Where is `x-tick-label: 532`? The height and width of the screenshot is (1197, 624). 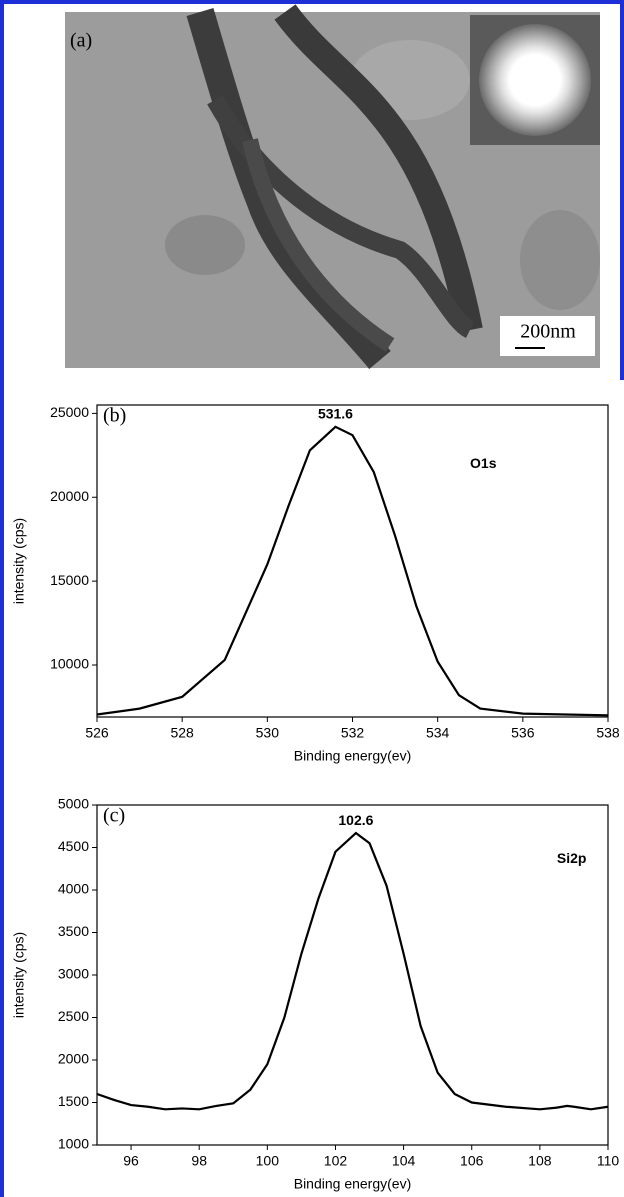 x-tick-label: 532 is located at coordinates (353, 733).